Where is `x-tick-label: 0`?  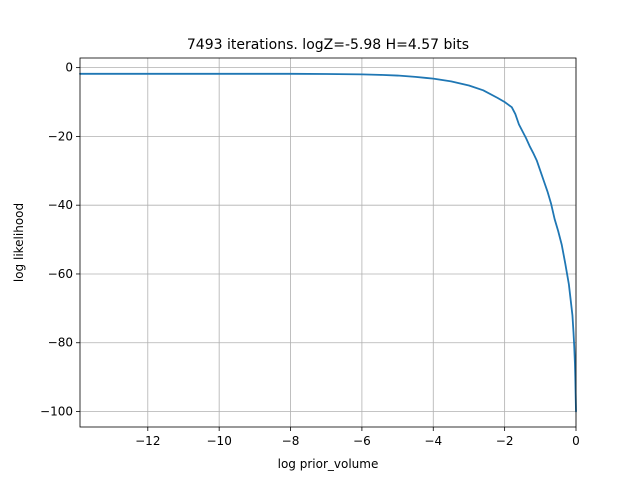 x-tick-label: 0 is located at coordinates (576, 441).